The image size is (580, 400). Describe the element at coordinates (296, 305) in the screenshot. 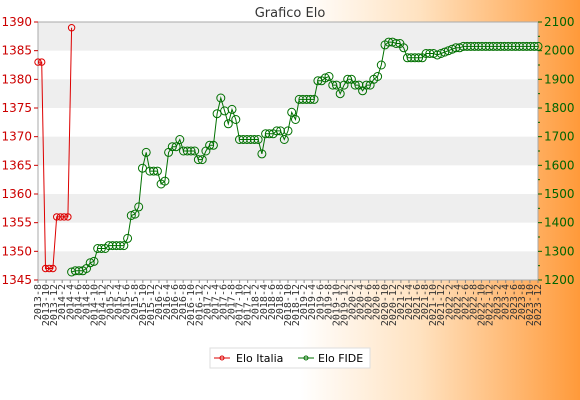

I see `x-tick-label: 2018-12` at that location.